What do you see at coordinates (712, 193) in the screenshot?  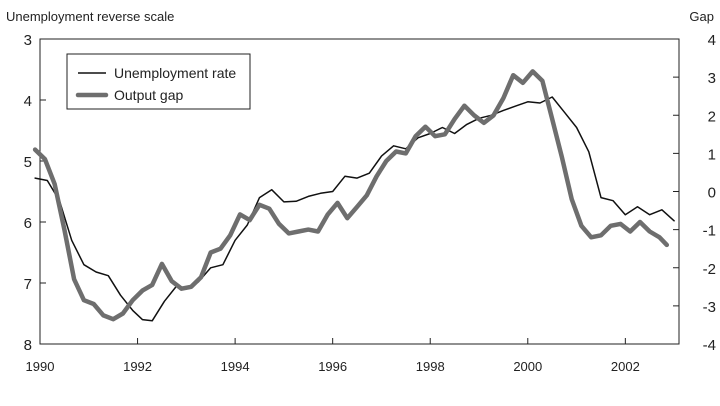 I see `y-right-tick-label: 0` at bounding box center [712, 193].